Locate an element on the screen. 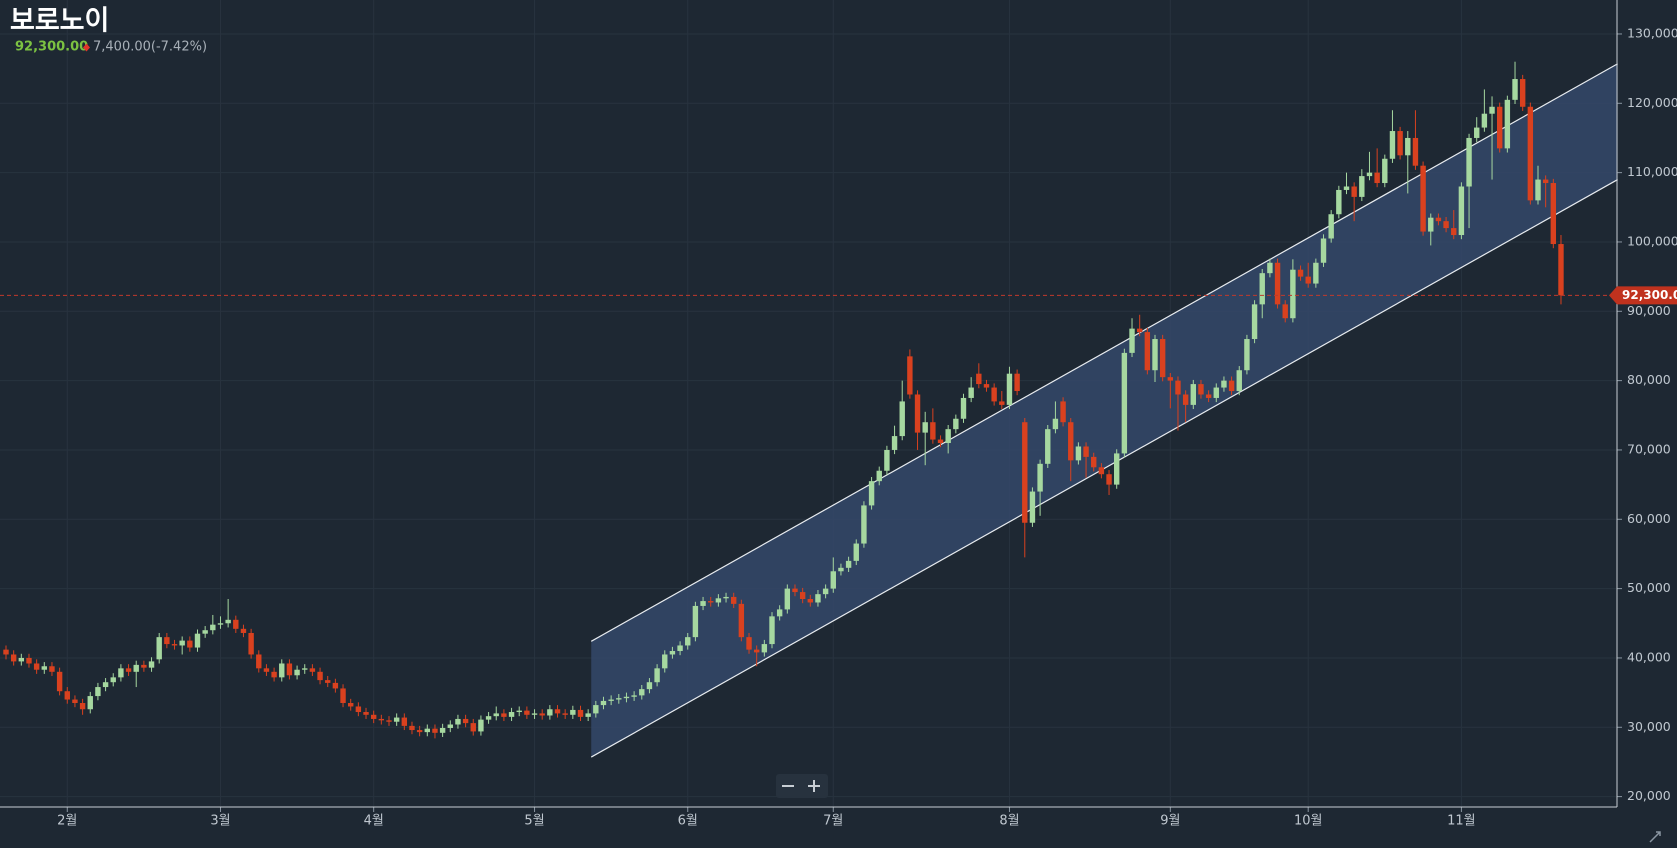  y-tick-label: 40,000 is located at coordinates (1649, 656).